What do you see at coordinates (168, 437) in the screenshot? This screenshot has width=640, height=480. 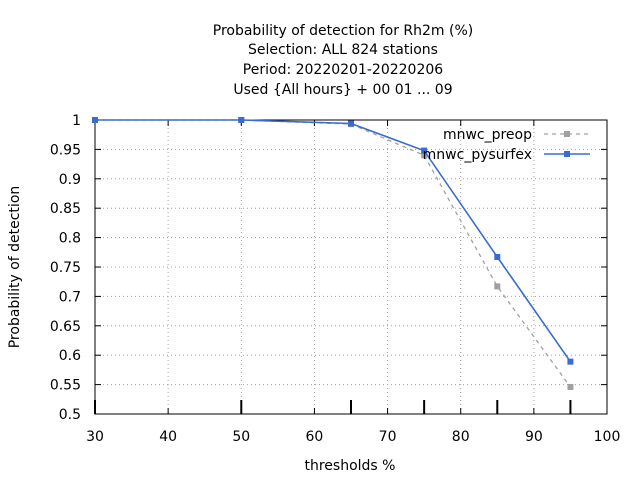 I see `x-tick-label: 40` at bounding box center [168, 437].